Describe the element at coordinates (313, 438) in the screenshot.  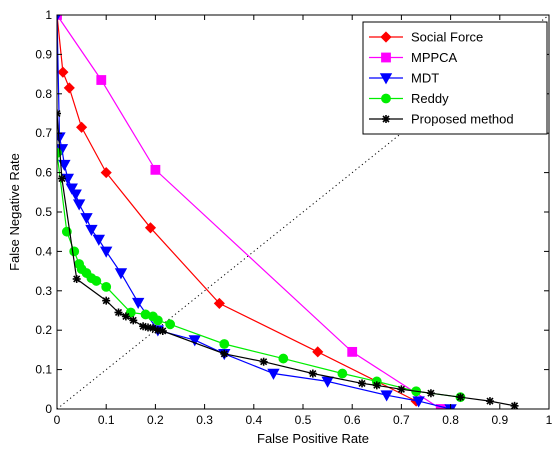
I see `x-axis-label: False Positive Rate` at that location.